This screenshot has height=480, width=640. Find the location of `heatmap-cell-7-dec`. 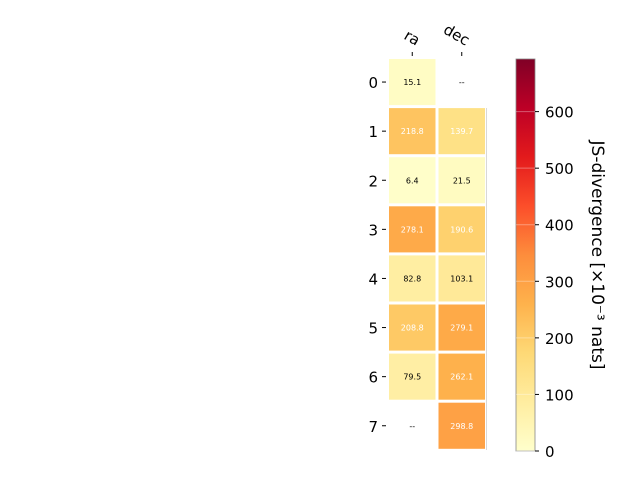

heatmap-cell-7-dec is located at coordinates (461, 425).